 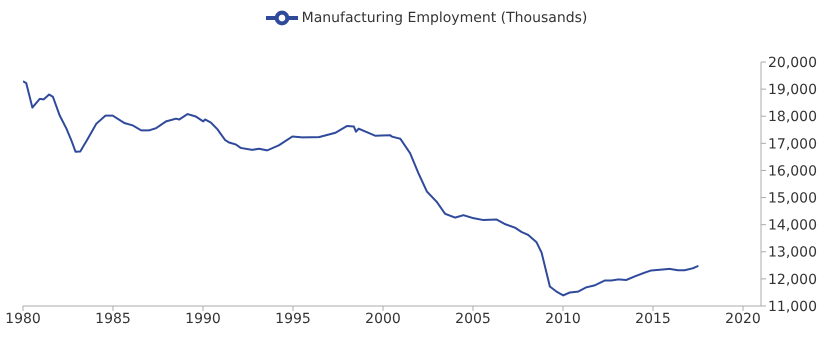 What do you see at coordinates (203, 318) in the screenshot?
I see `x-tick-label: 1990` at bounding box center [203, 318].